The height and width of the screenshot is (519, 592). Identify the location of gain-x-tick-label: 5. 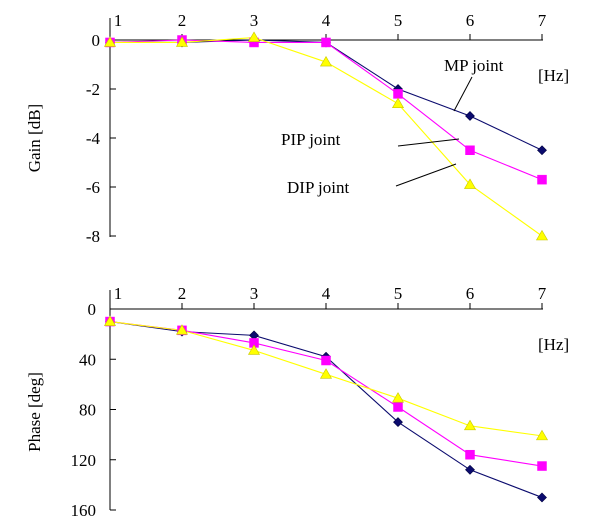
(398, 20).